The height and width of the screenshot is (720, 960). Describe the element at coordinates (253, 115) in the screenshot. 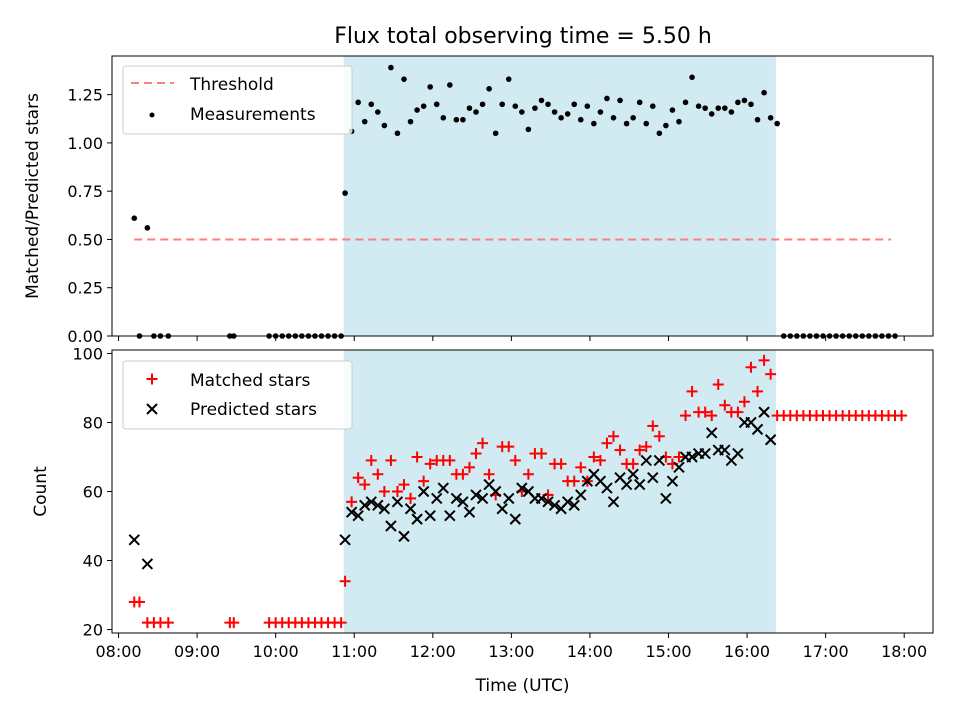

I see `measurements-legend-label: Measurements` at that location.